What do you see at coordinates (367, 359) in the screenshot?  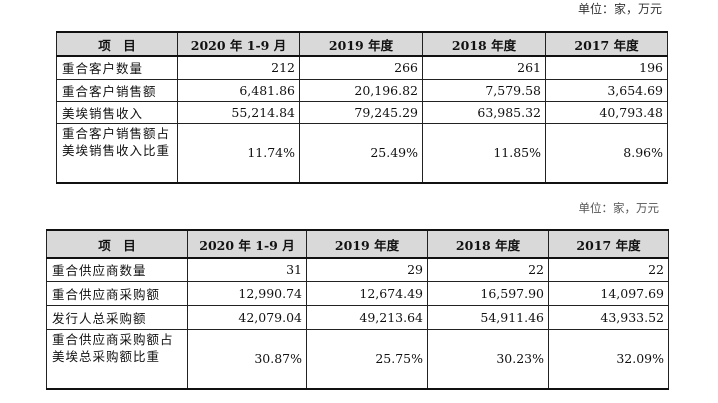 I see `cell-value: 25.75%` at bounding box center [367, 359].